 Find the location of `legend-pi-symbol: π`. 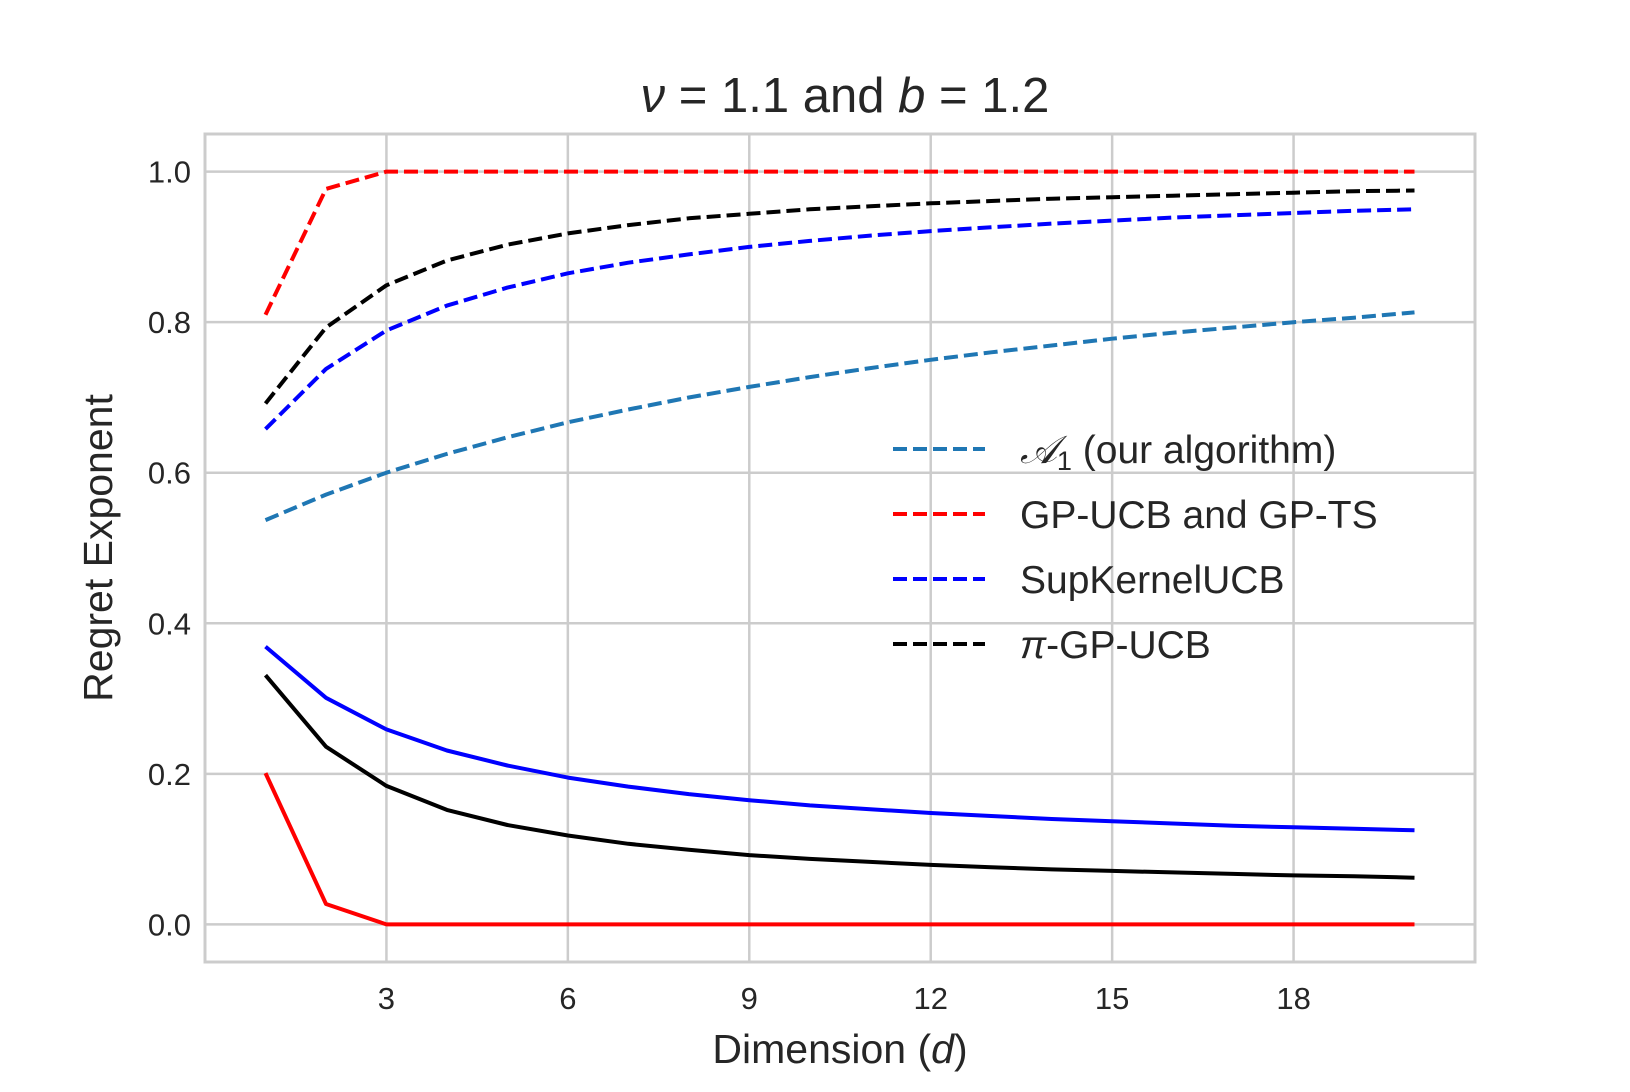

legend-pi-symbol: π is located at coordinates (1033, 645).